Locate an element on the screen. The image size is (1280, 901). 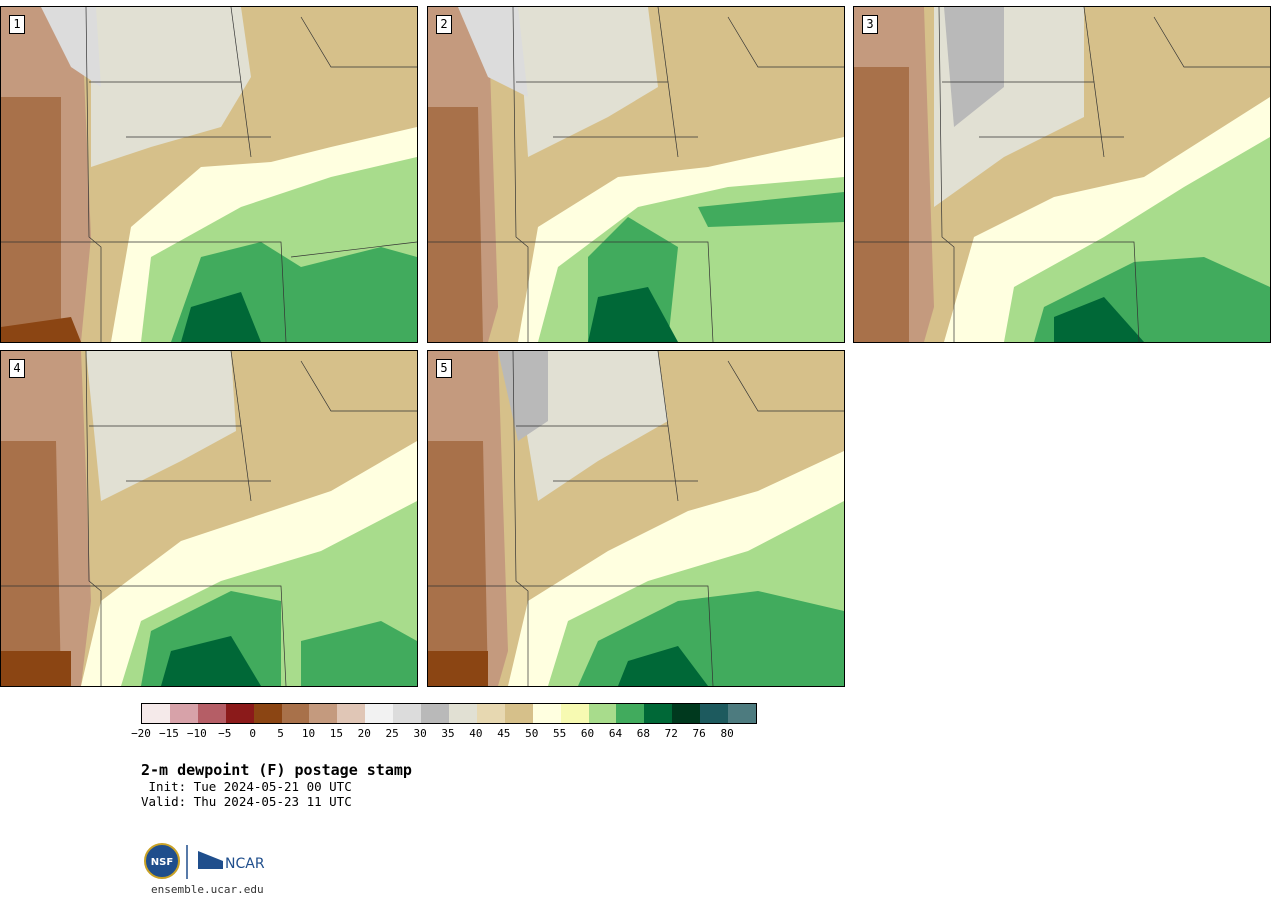
panel-number-label: 5 is located at coordinates (444, 368).